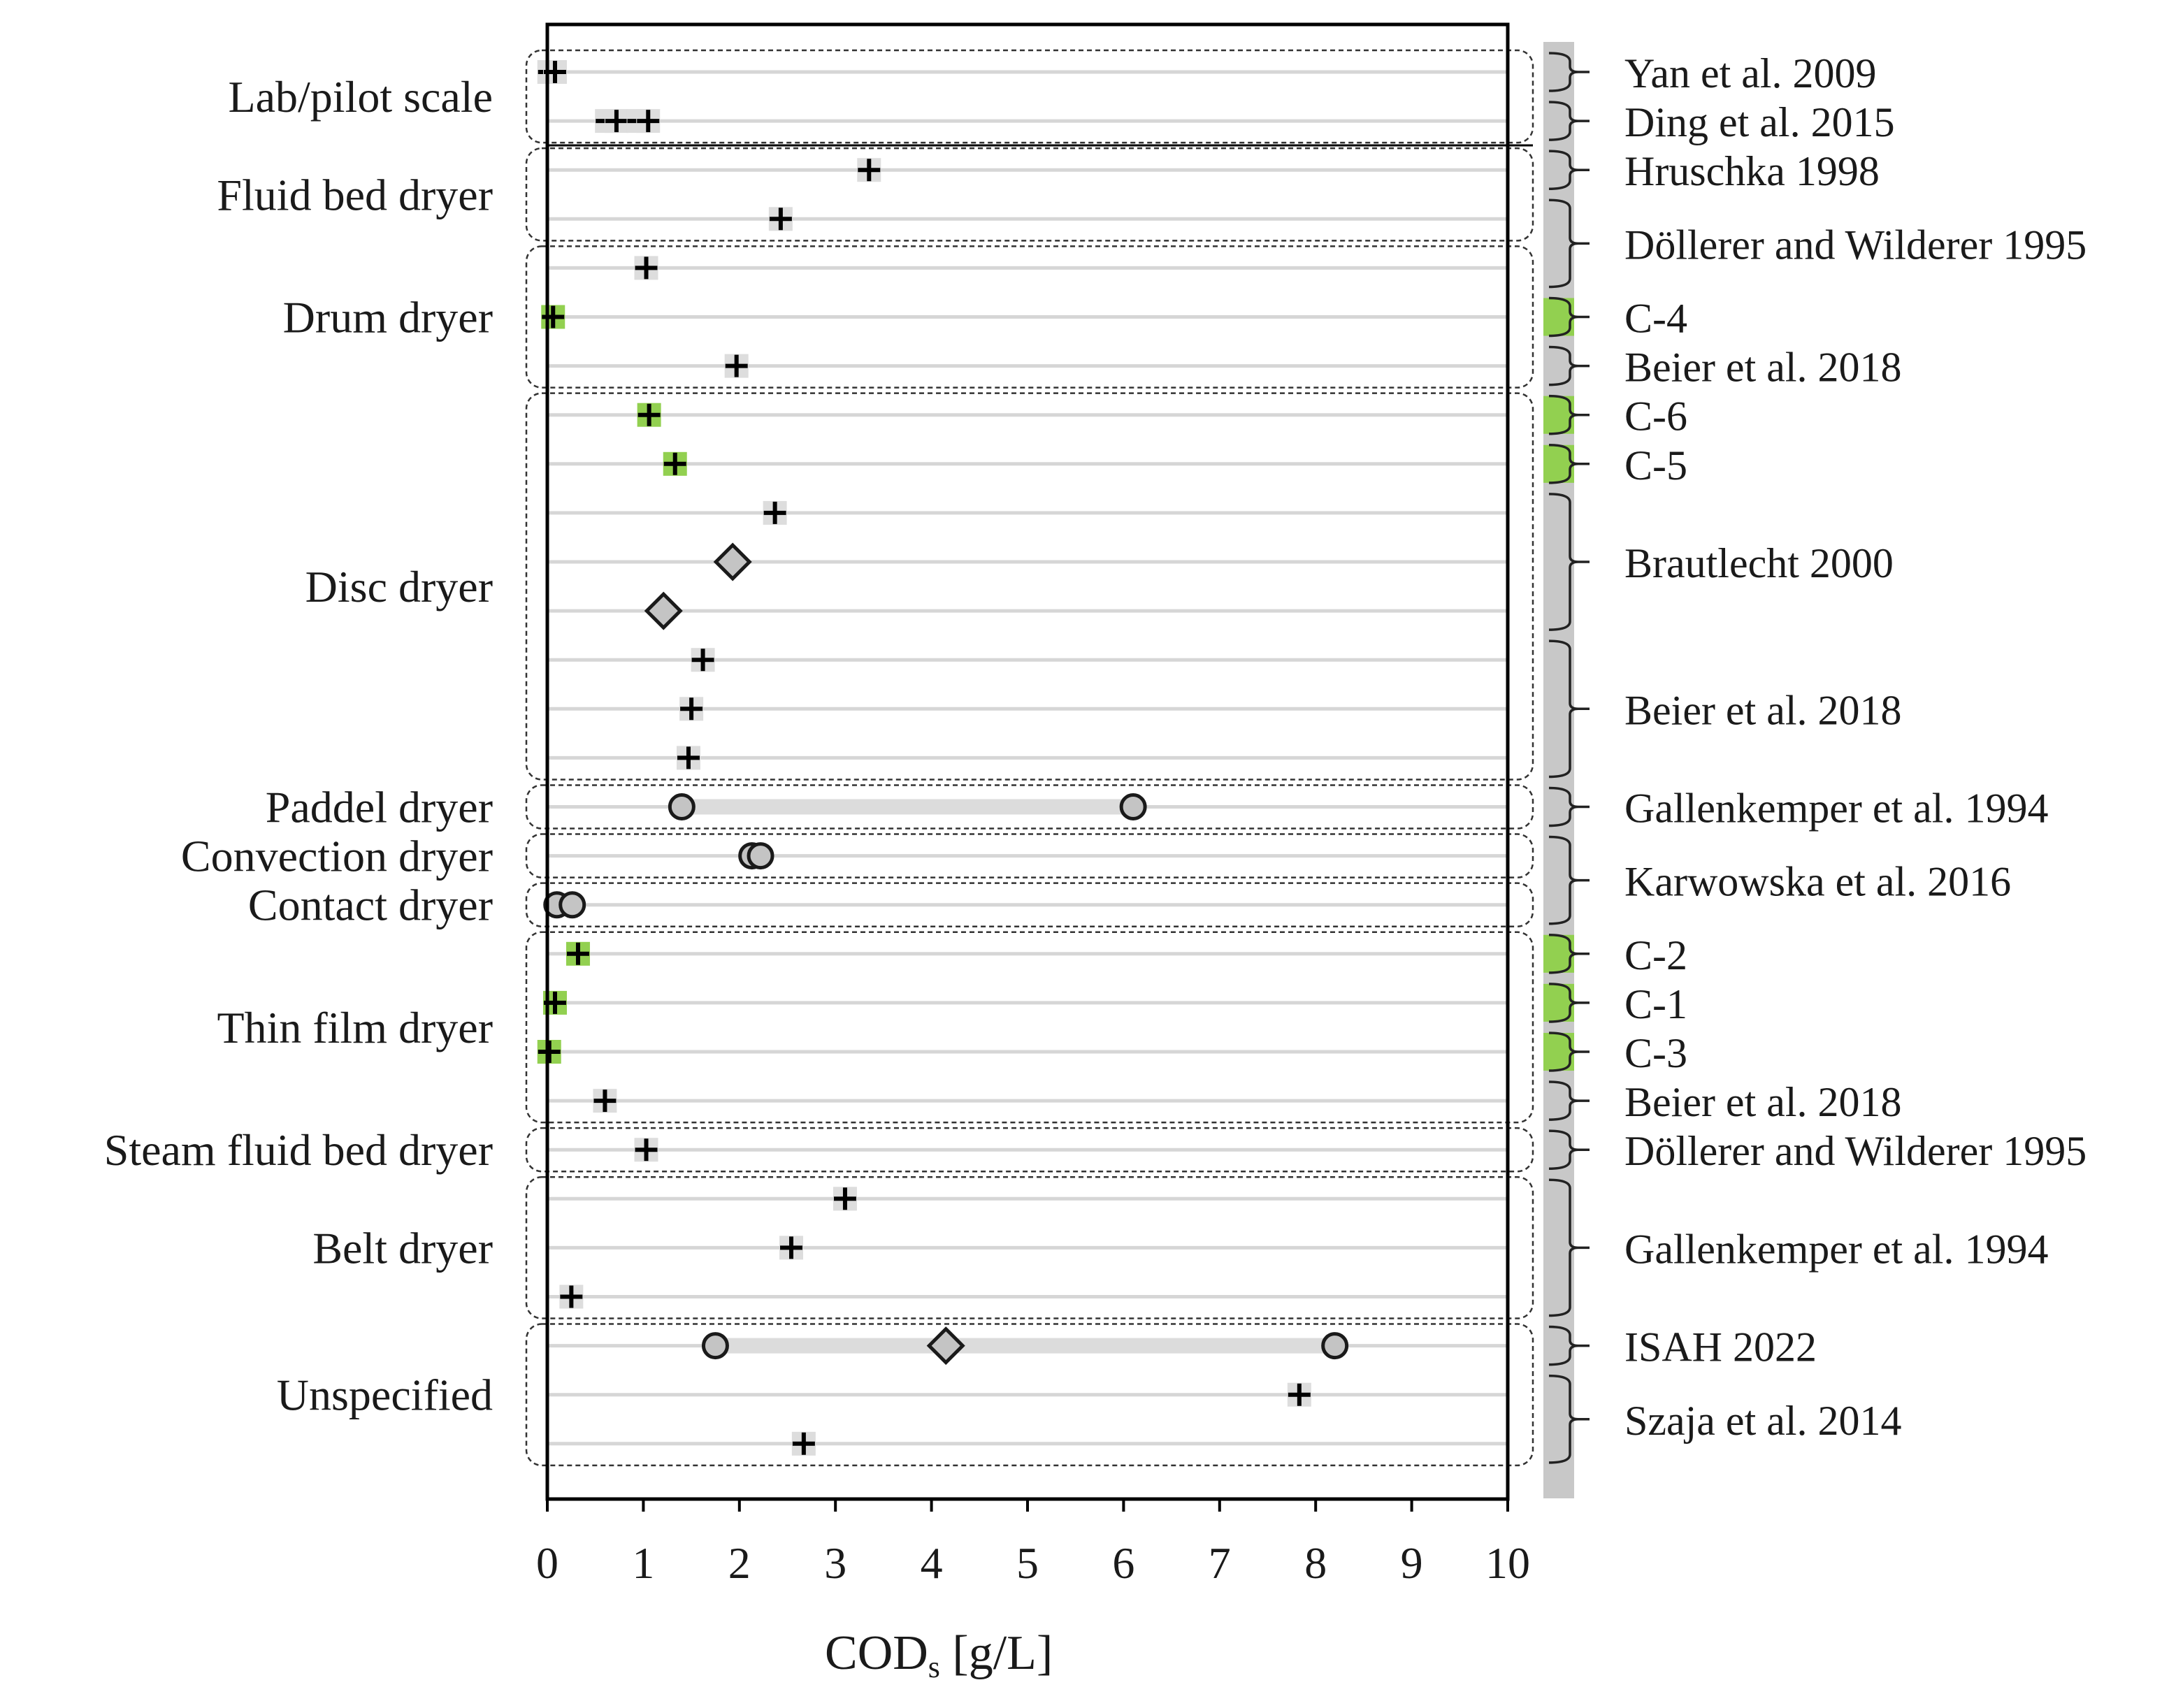  I want to click on source-label: Ding et al. 2015, so click(1759, 122).